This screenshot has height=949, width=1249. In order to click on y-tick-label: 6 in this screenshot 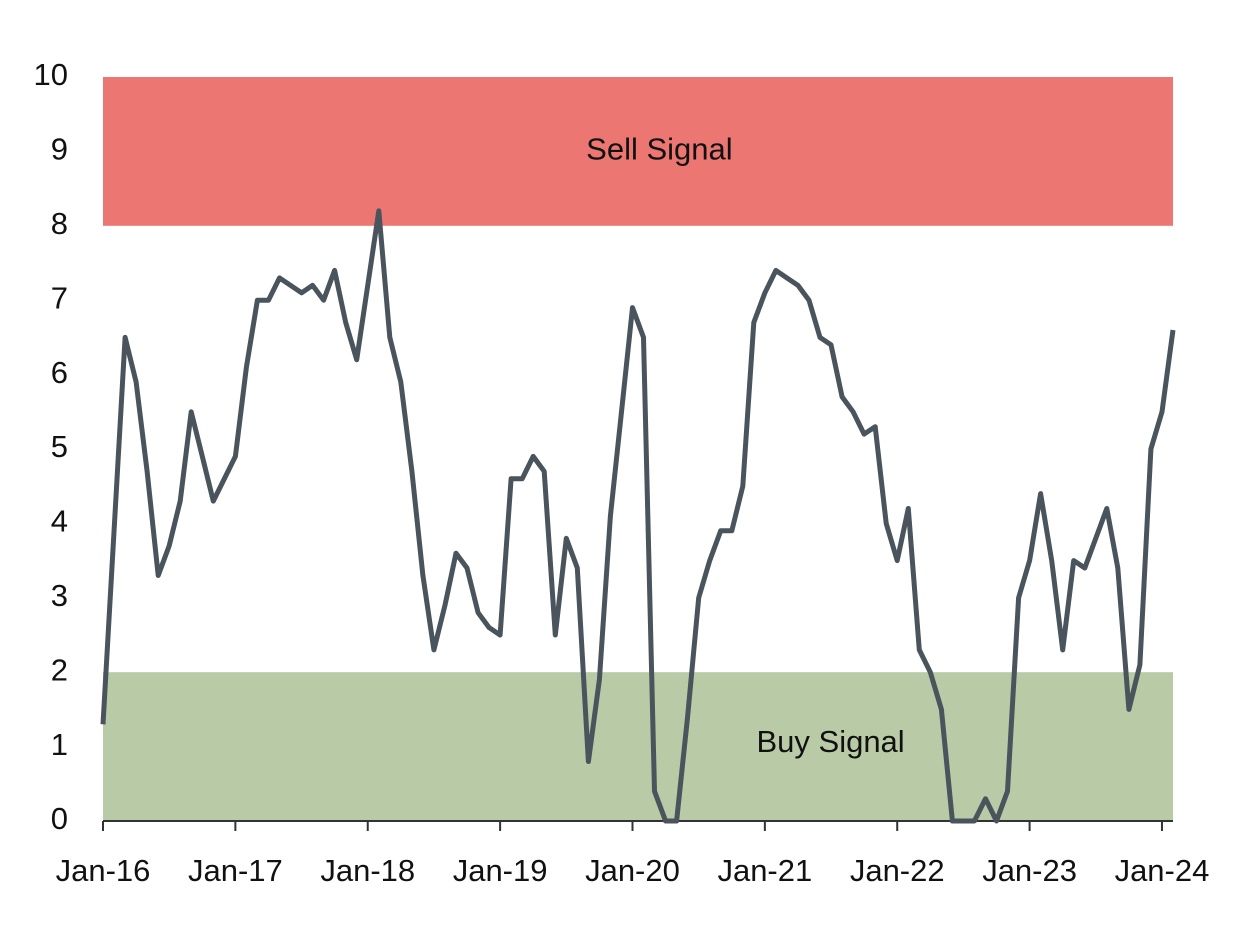, I will do `click(59, 372)`.